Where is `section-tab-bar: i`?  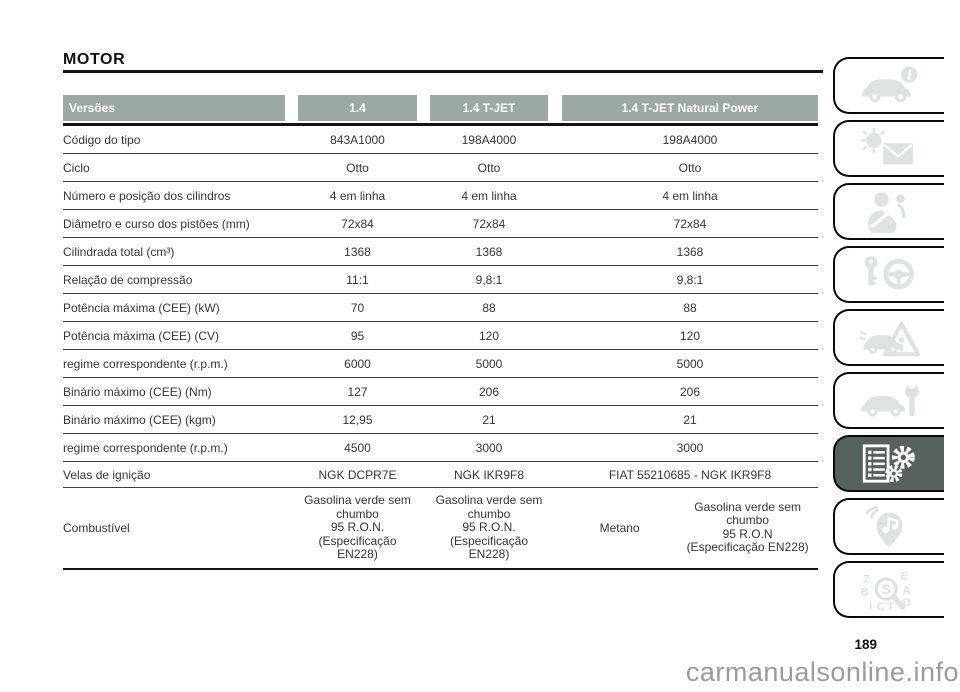 section-tab-bar: i is located at coordinates (896, 340).